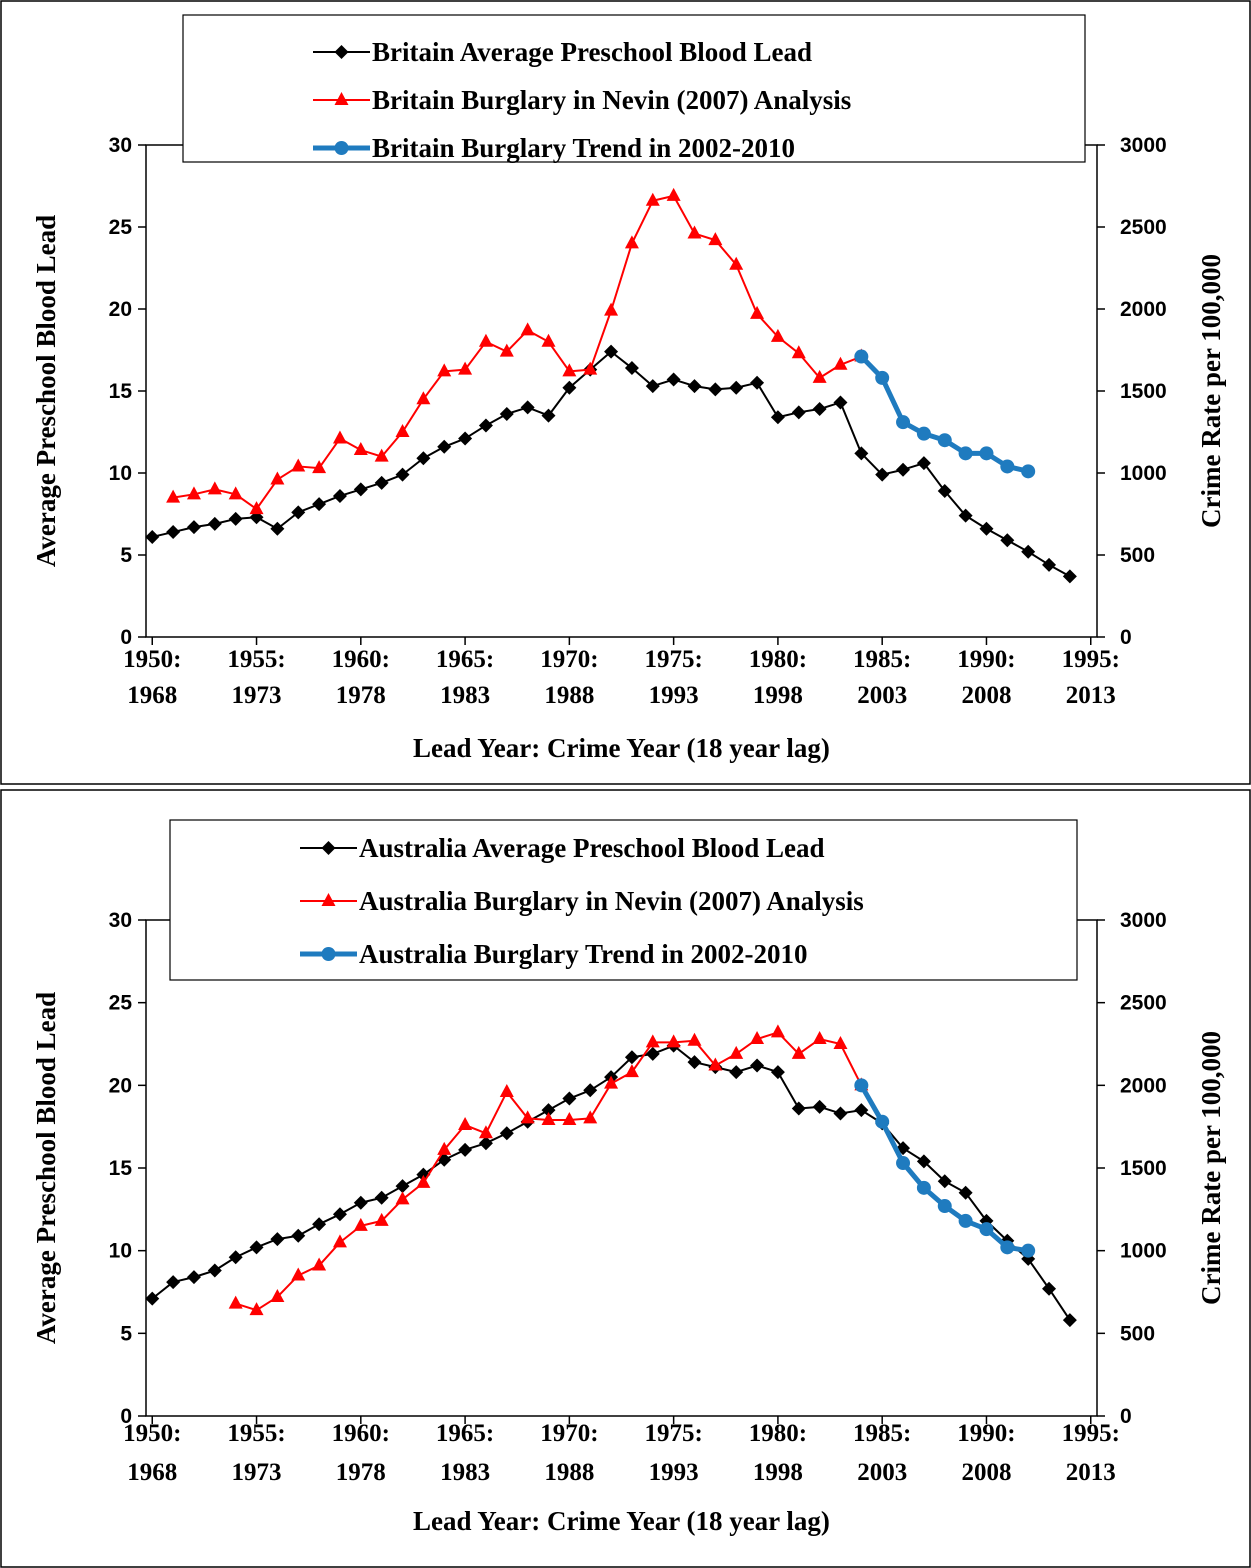 This screenshot has width=1251, height=1568. What do you see at coordinates (882, 1453) in the screenshot?
I see `x-tick-label: 1985: 2003` at bounding box center [882, 1453].